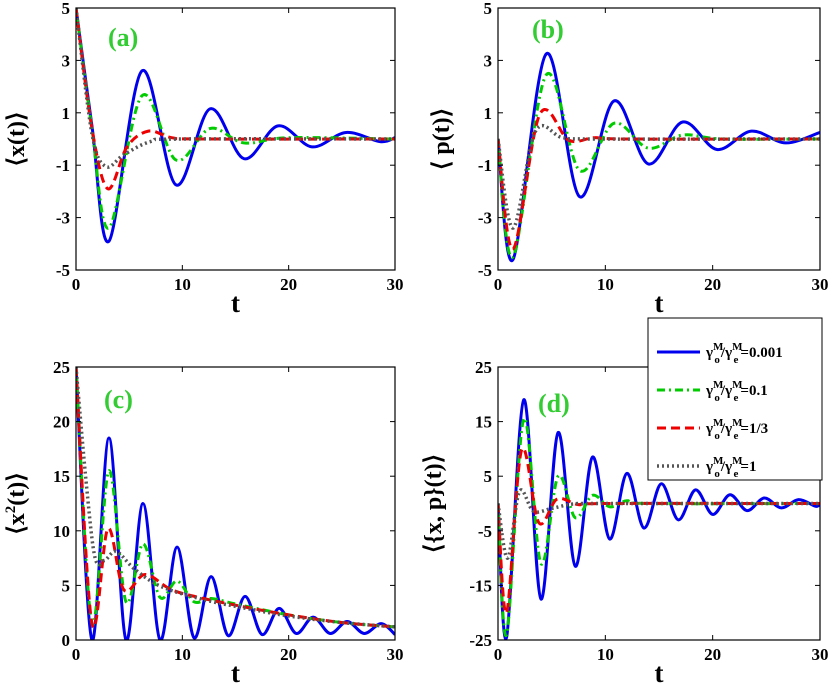 The width and height of the screenshot is (830, 696). What do you see at coordinates (118, 399) in the screenshot?
I see `panel-label-c: (c)` at bounding box center [118, 399].